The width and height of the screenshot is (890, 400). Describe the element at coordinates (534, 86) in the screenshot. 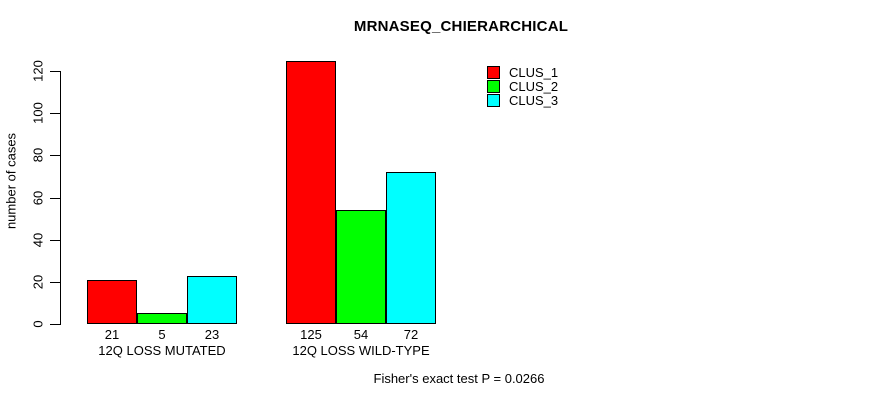

I see `legend-label: CLUS_2` at that location.